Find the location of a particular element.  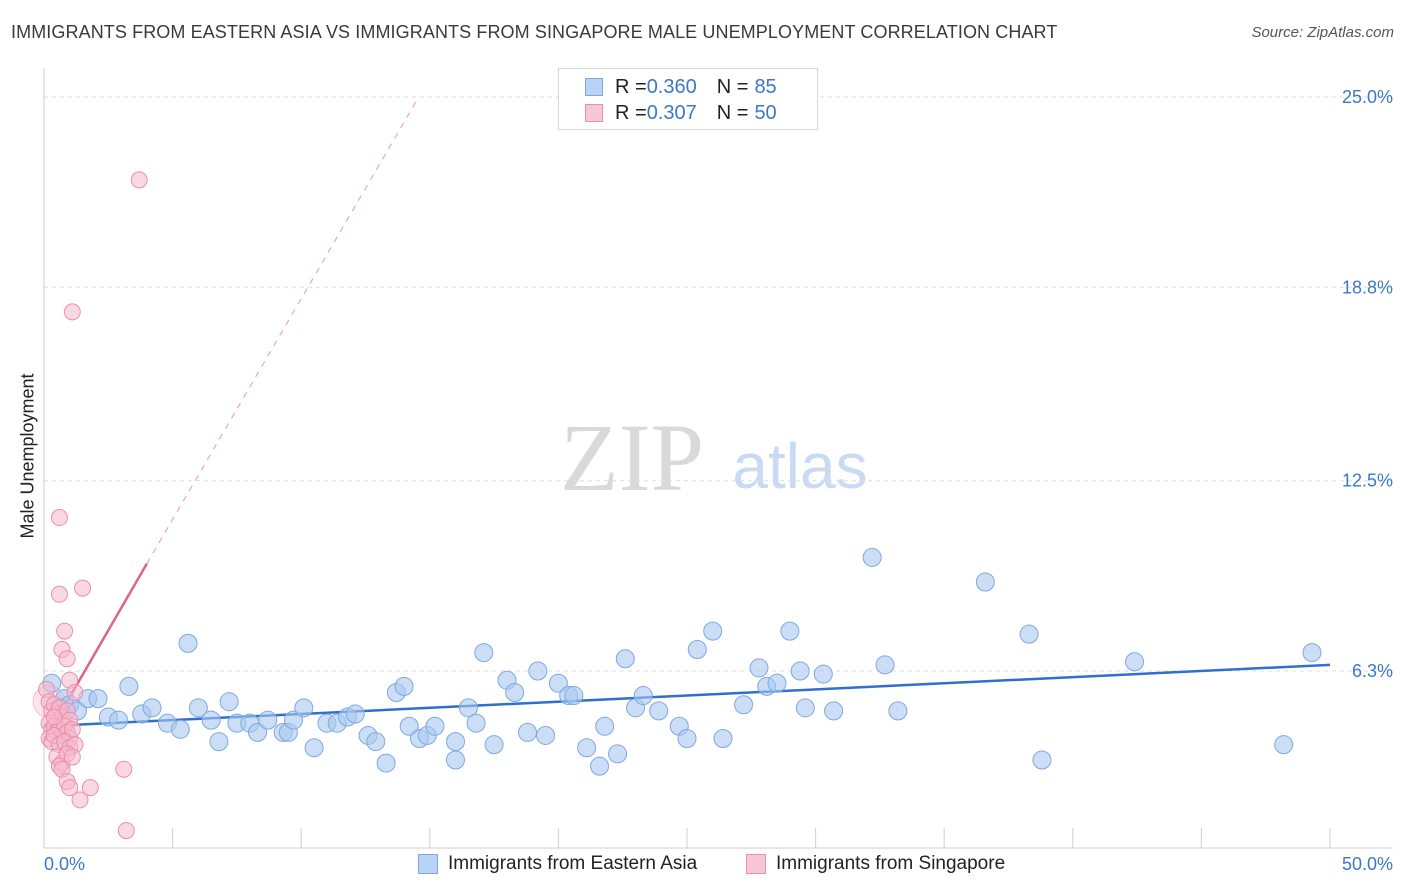

singapore-trend-extension is located at coordinates (282, 331).